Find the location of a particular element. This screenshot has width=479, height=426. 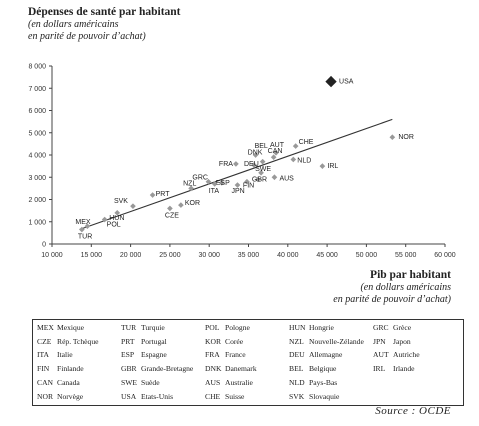

x-tick-label: 60 000 is located at coordinates (445, 255).